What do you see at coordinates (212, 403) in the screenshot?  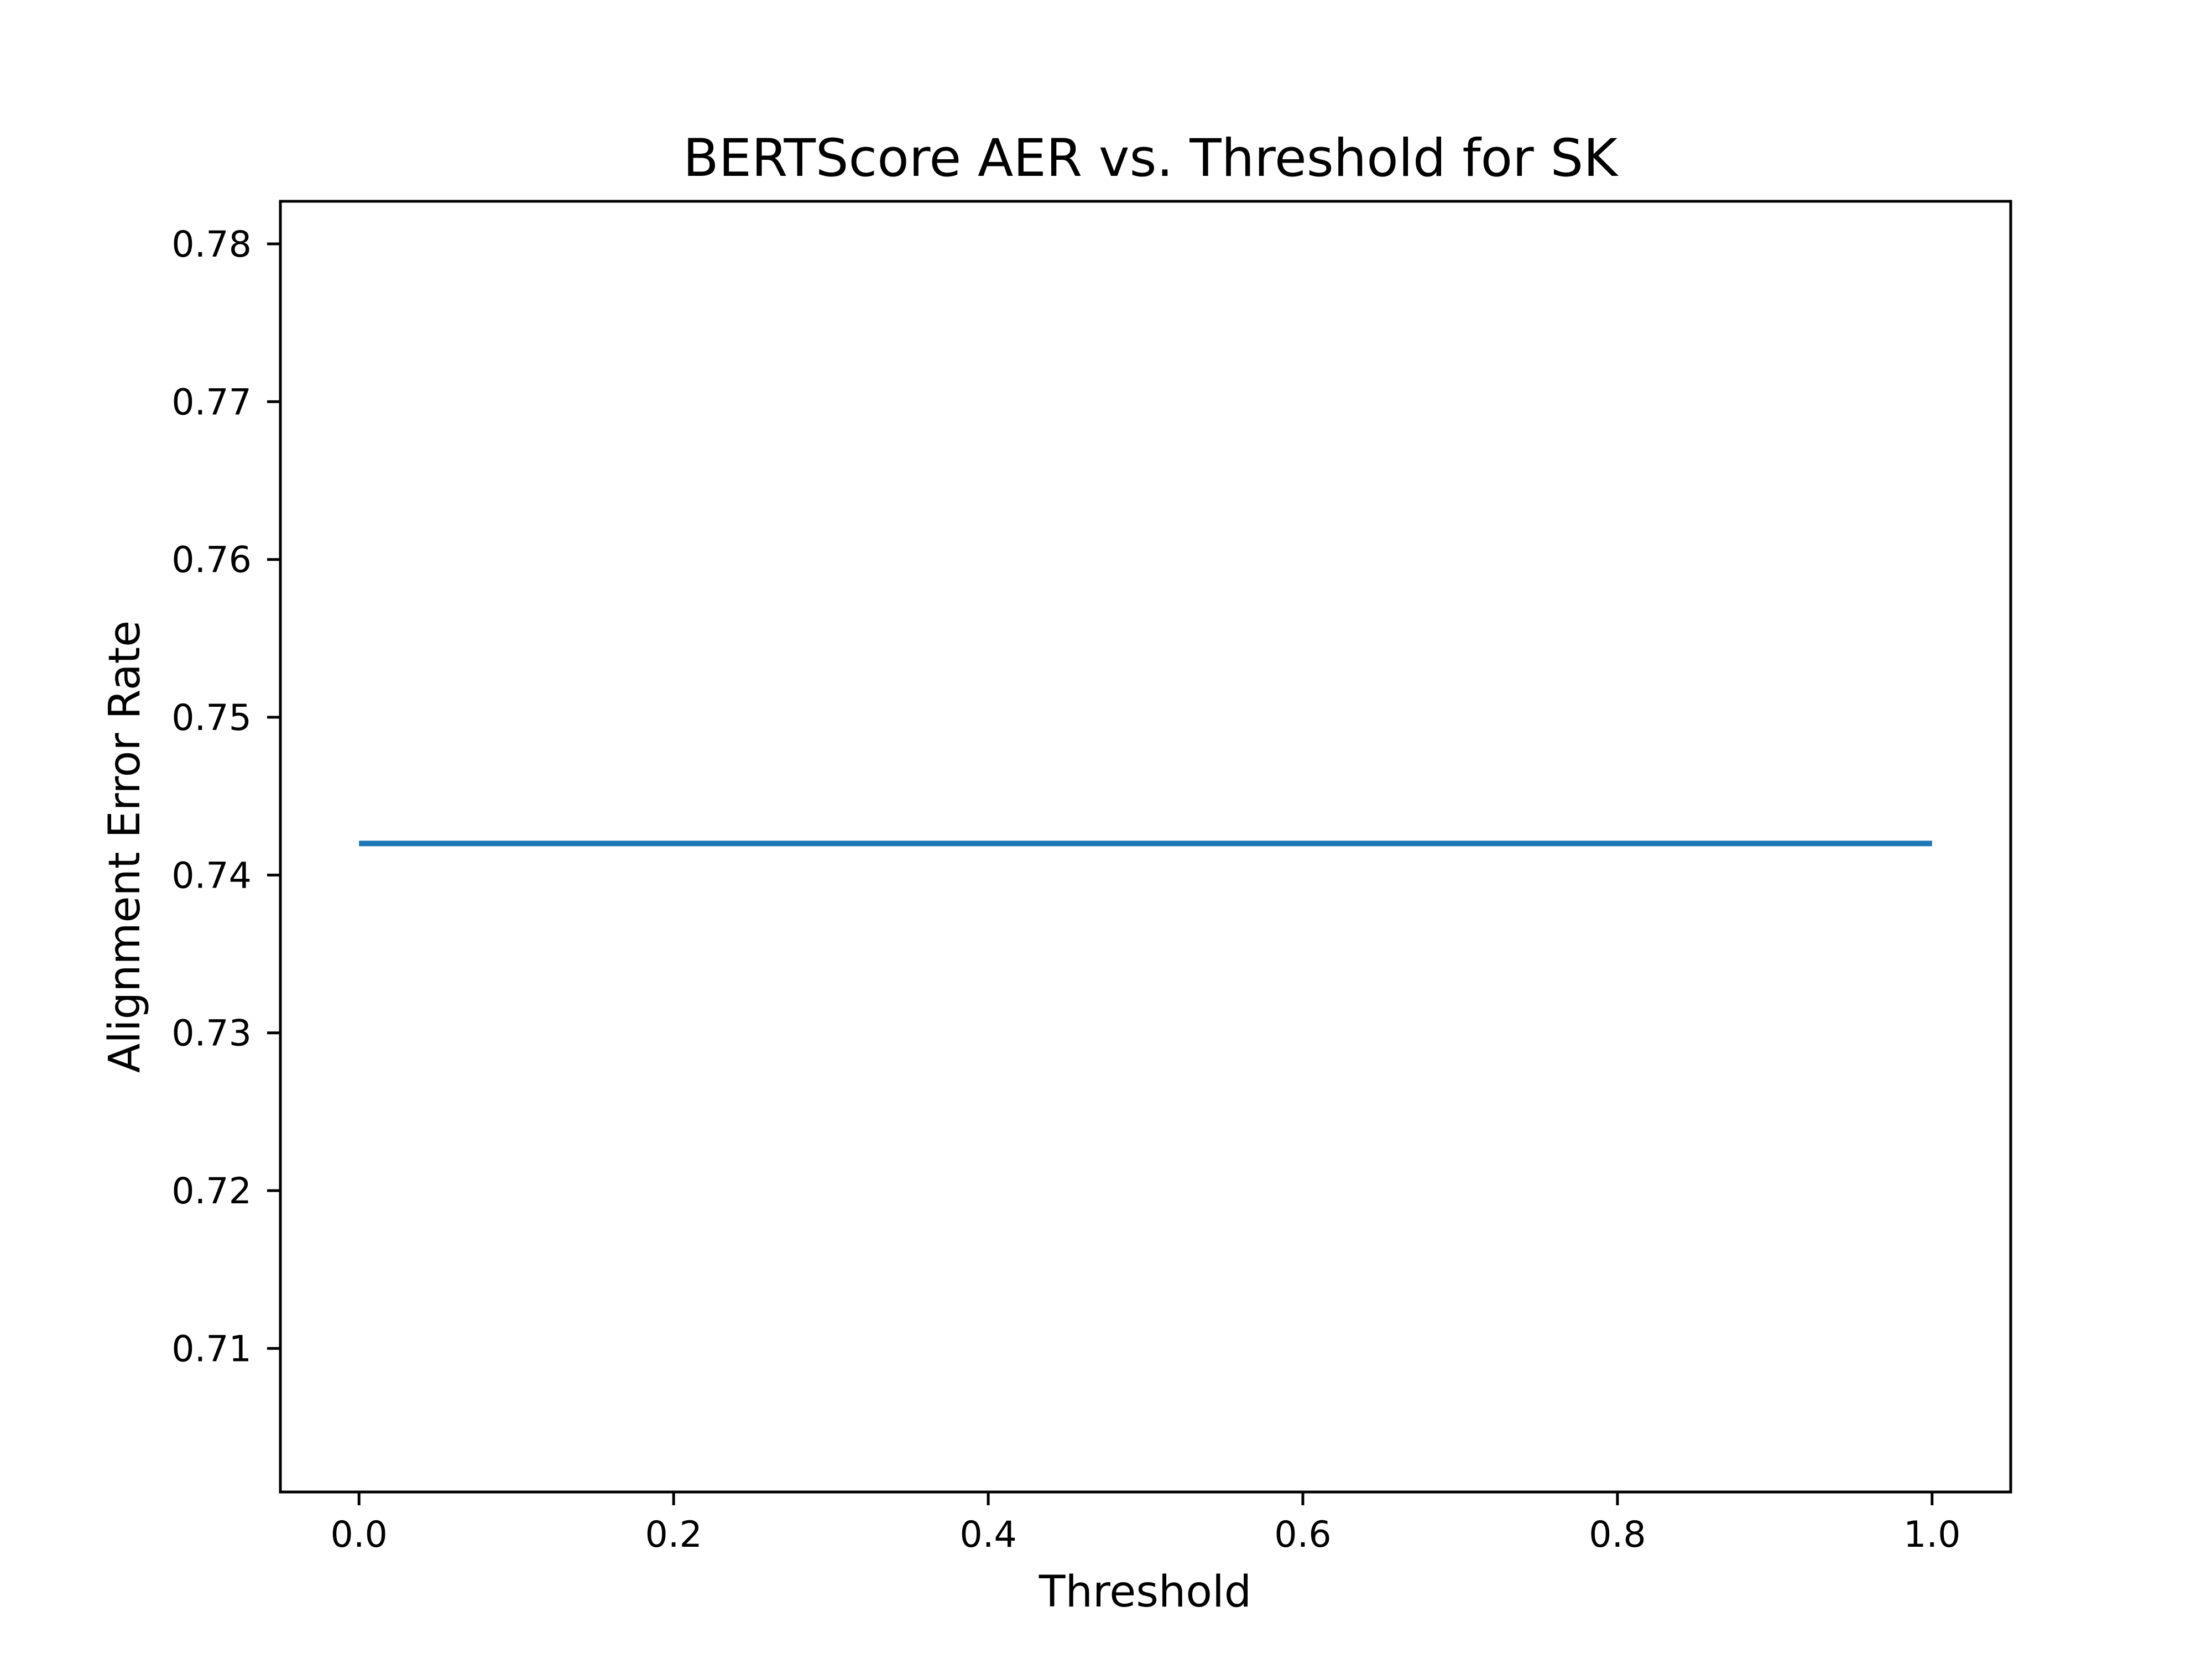 I see `y-tick-label: 0.77` at bounding box center [212, 403].